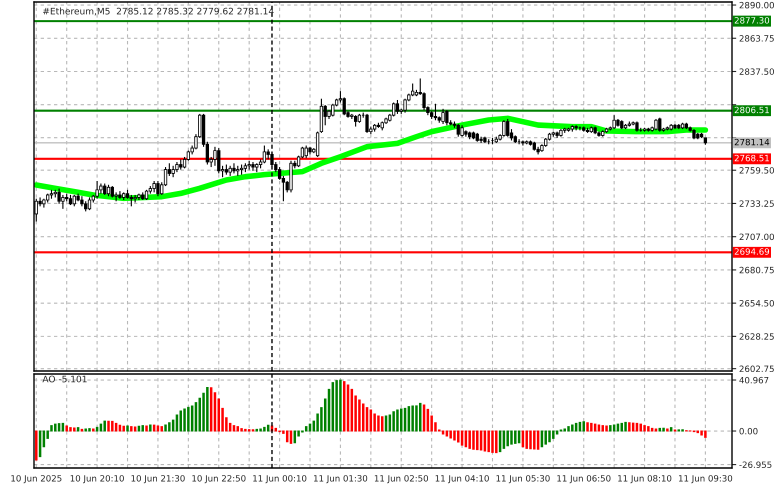 The image size is (781, 489). What do you see at coordinates (645, 479) in the screenshot?
I see `x-tick-label: 11 Jun 08:10` at bounding box center [645, 479].